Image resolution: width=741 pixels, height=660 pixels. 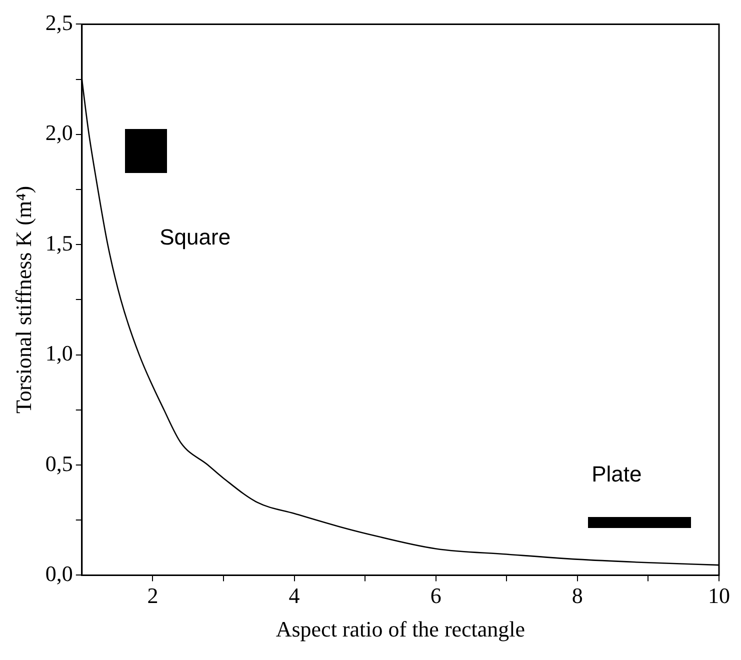 I want to click on x-tick-label: 2, so click(x=152, y=595).